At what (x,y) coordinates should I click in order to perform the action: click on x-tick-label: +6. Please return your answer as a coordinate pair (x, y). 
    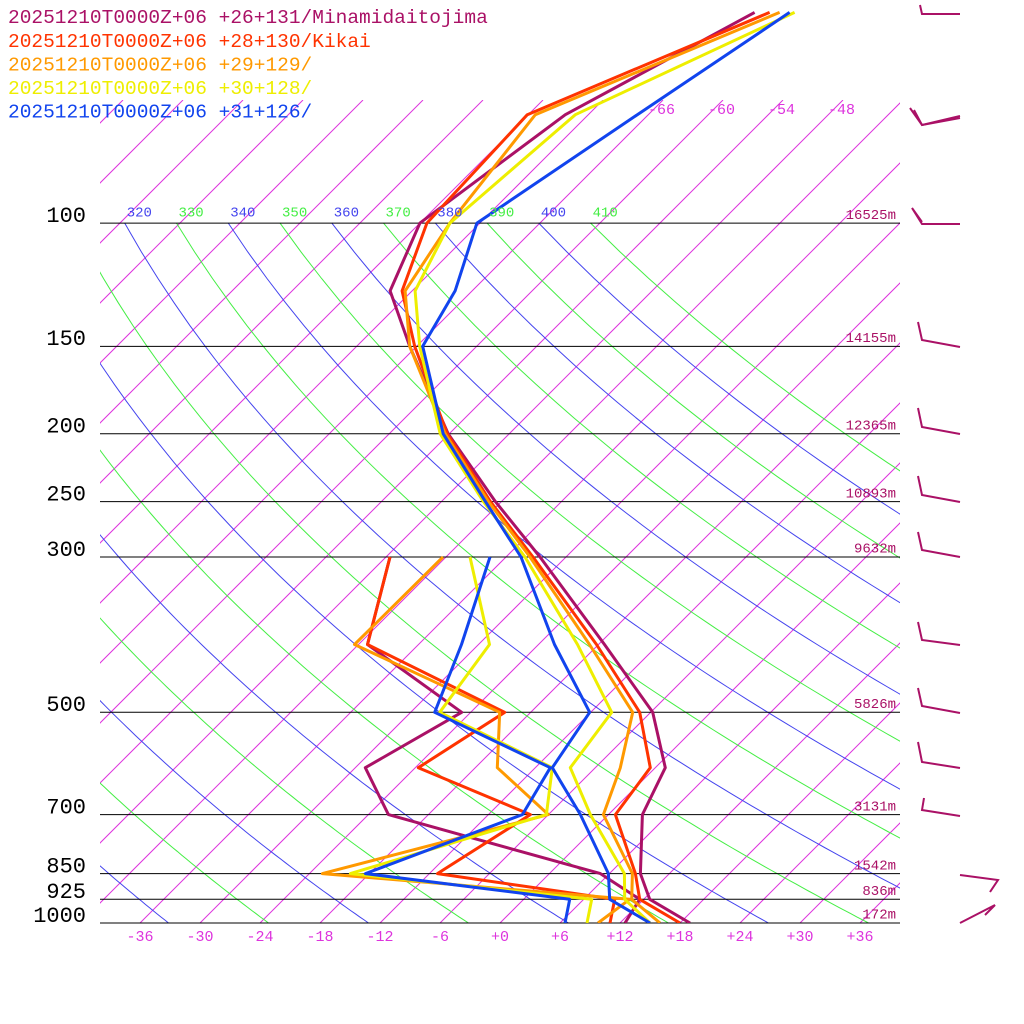
    Looking at the image, I should click on (560, 937).